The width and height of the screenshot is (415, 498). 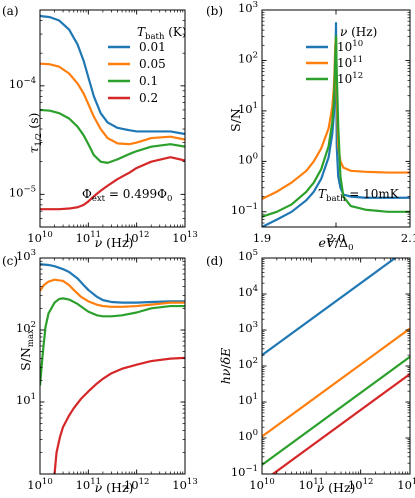 I want to click on y-tick-label-d-1: 10⁰, so click(x=248, y=435).